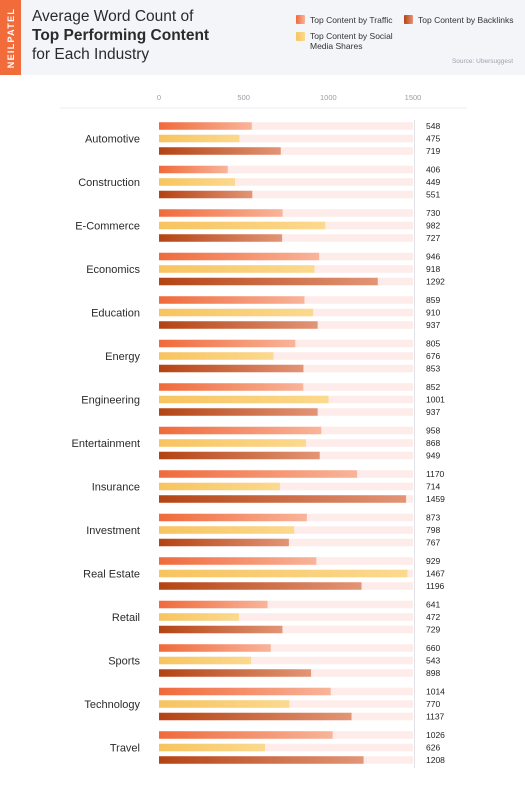 Image resolution: width=525 pixels, height=785 pixels. What do you see at coordinates (433, 344) in the screenshot?
I see `value-label-traffic: 805` at bounding box center [433, 344].